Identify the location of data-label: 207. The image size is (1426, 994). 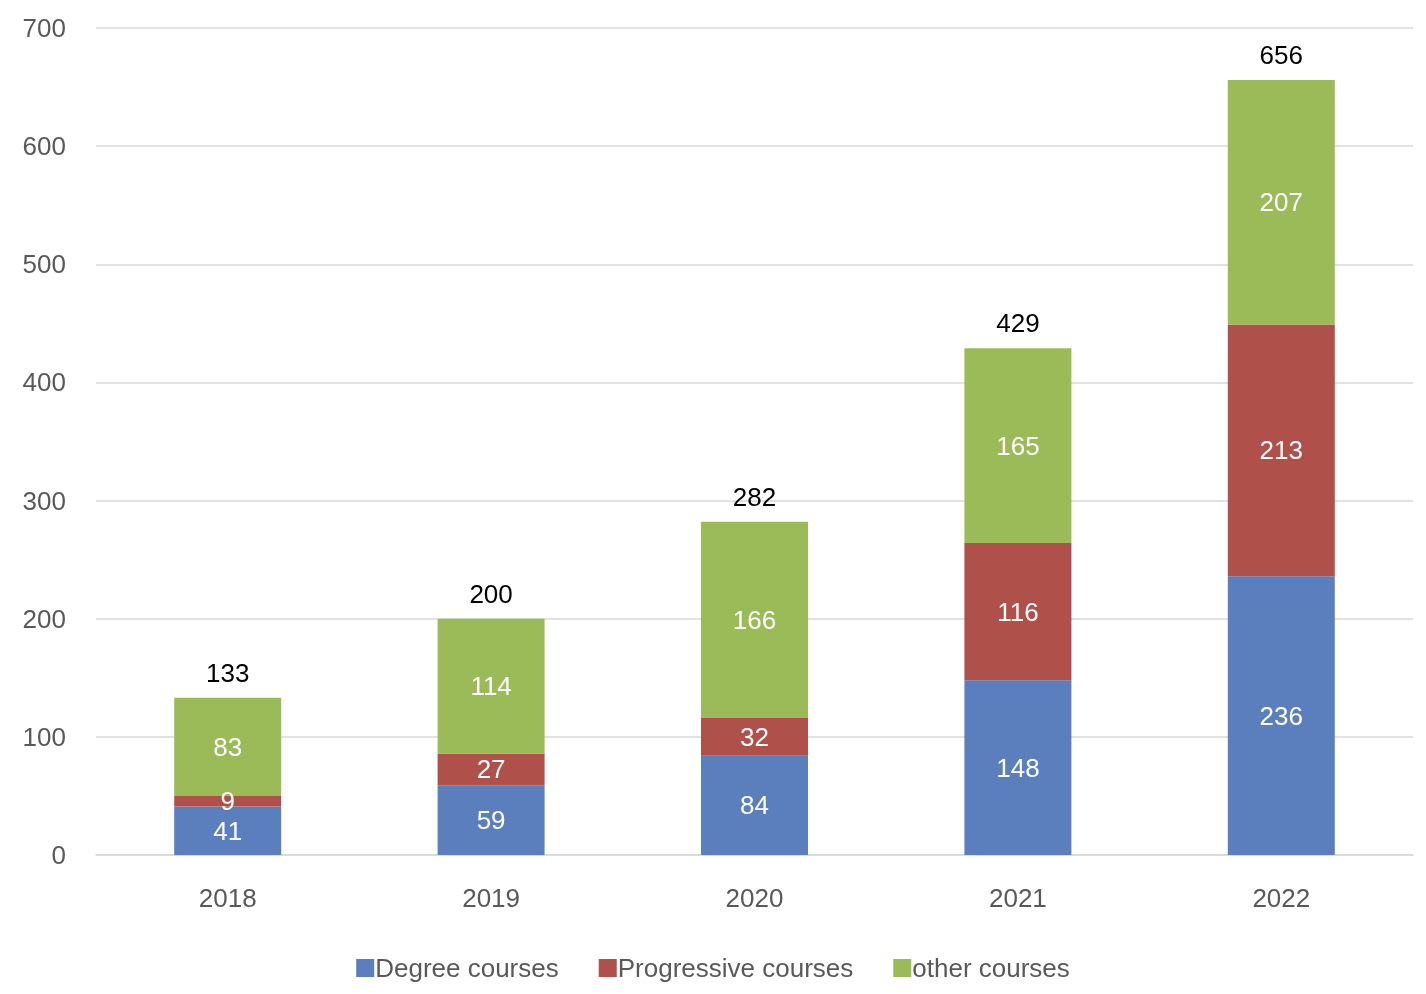
(1281, 202).